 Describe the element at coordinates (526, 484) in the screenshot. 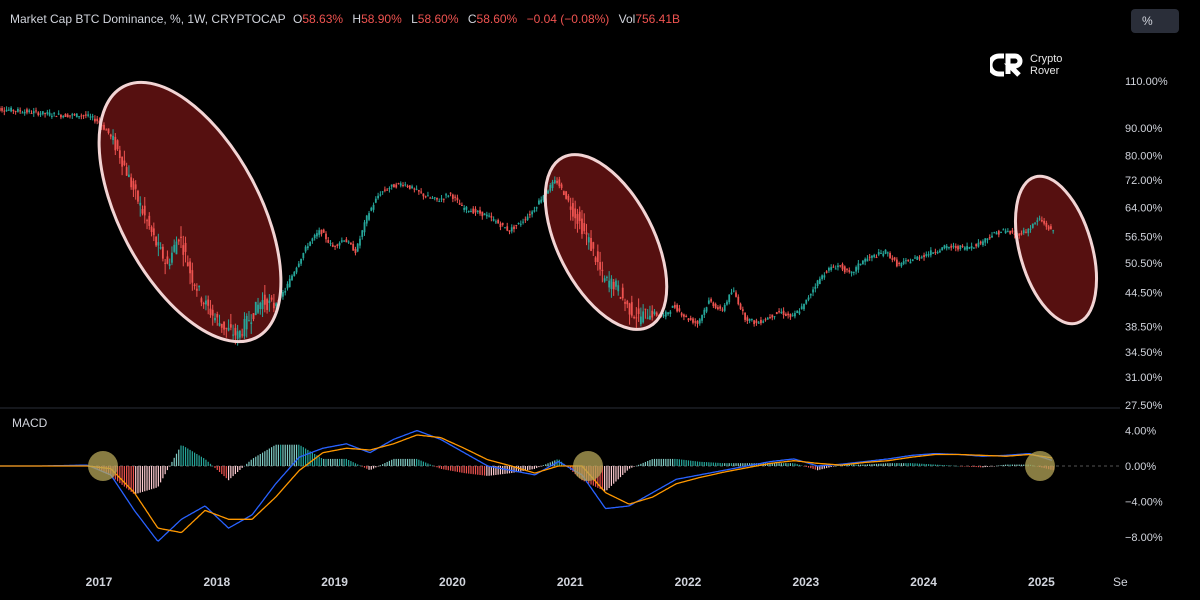

I see `signal-line` at that location.